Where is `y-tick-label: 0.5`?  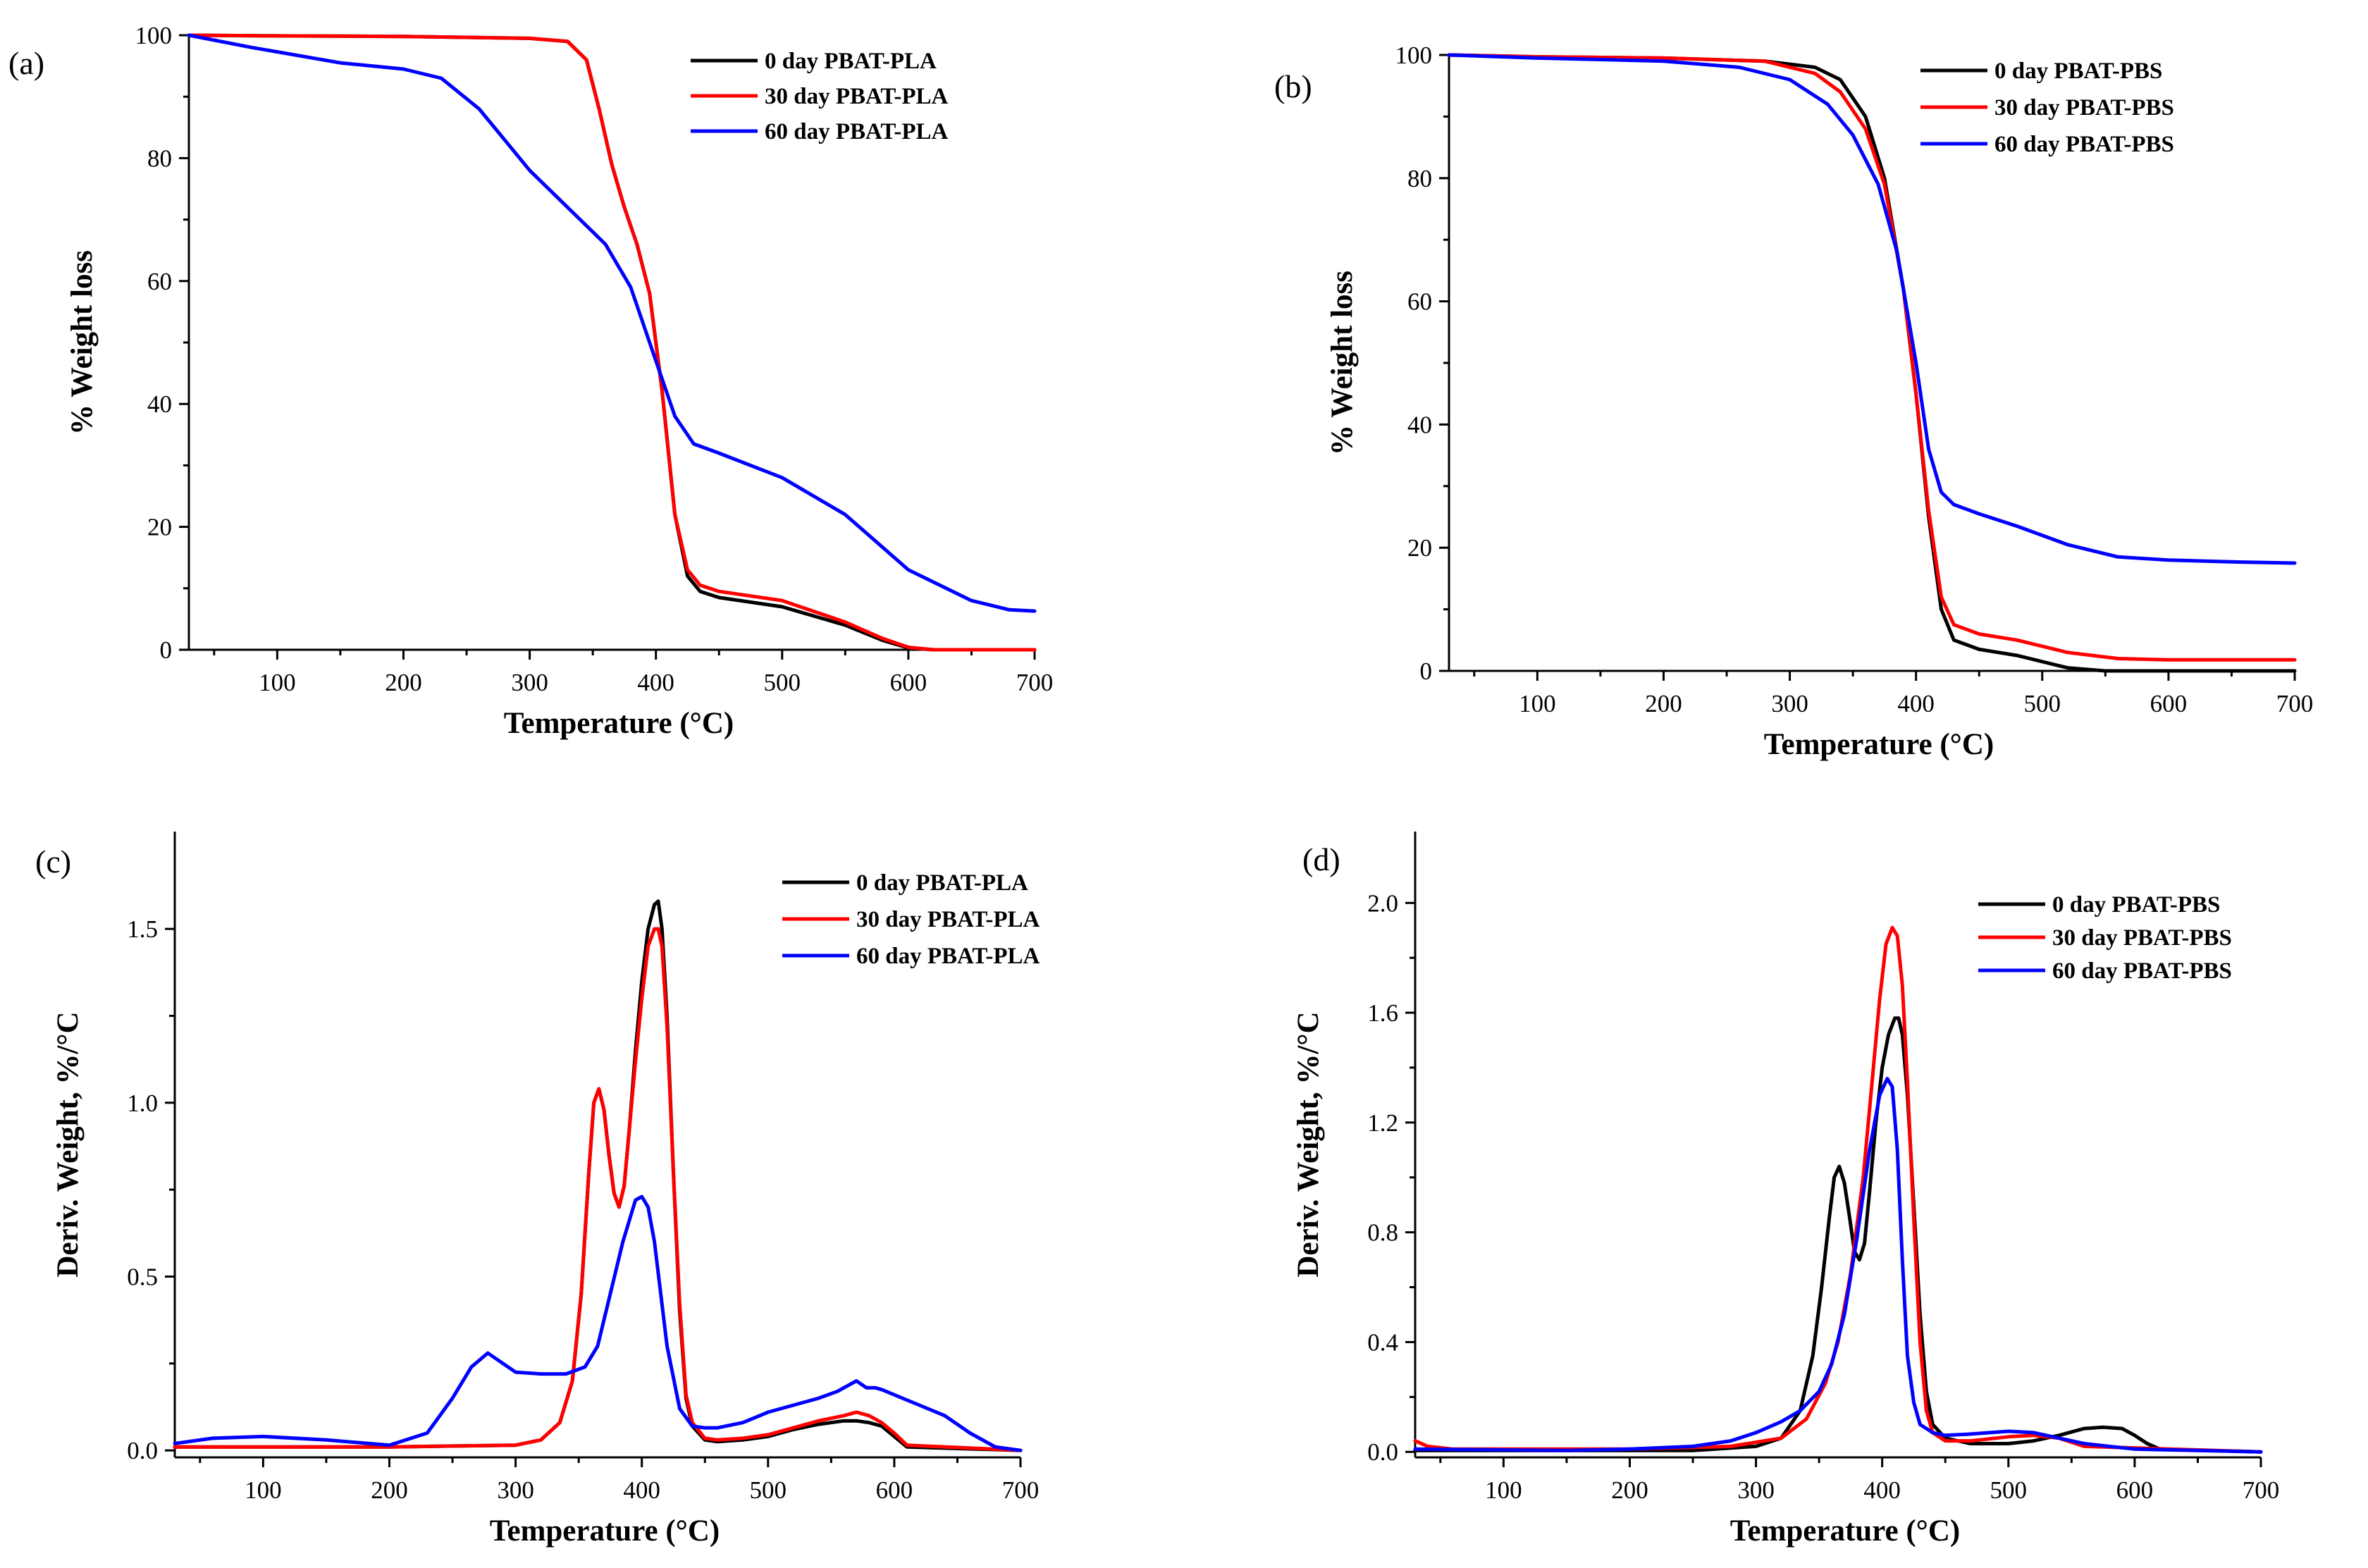 y-tick-label: 0.5 is located at coordinates (142, 1276).